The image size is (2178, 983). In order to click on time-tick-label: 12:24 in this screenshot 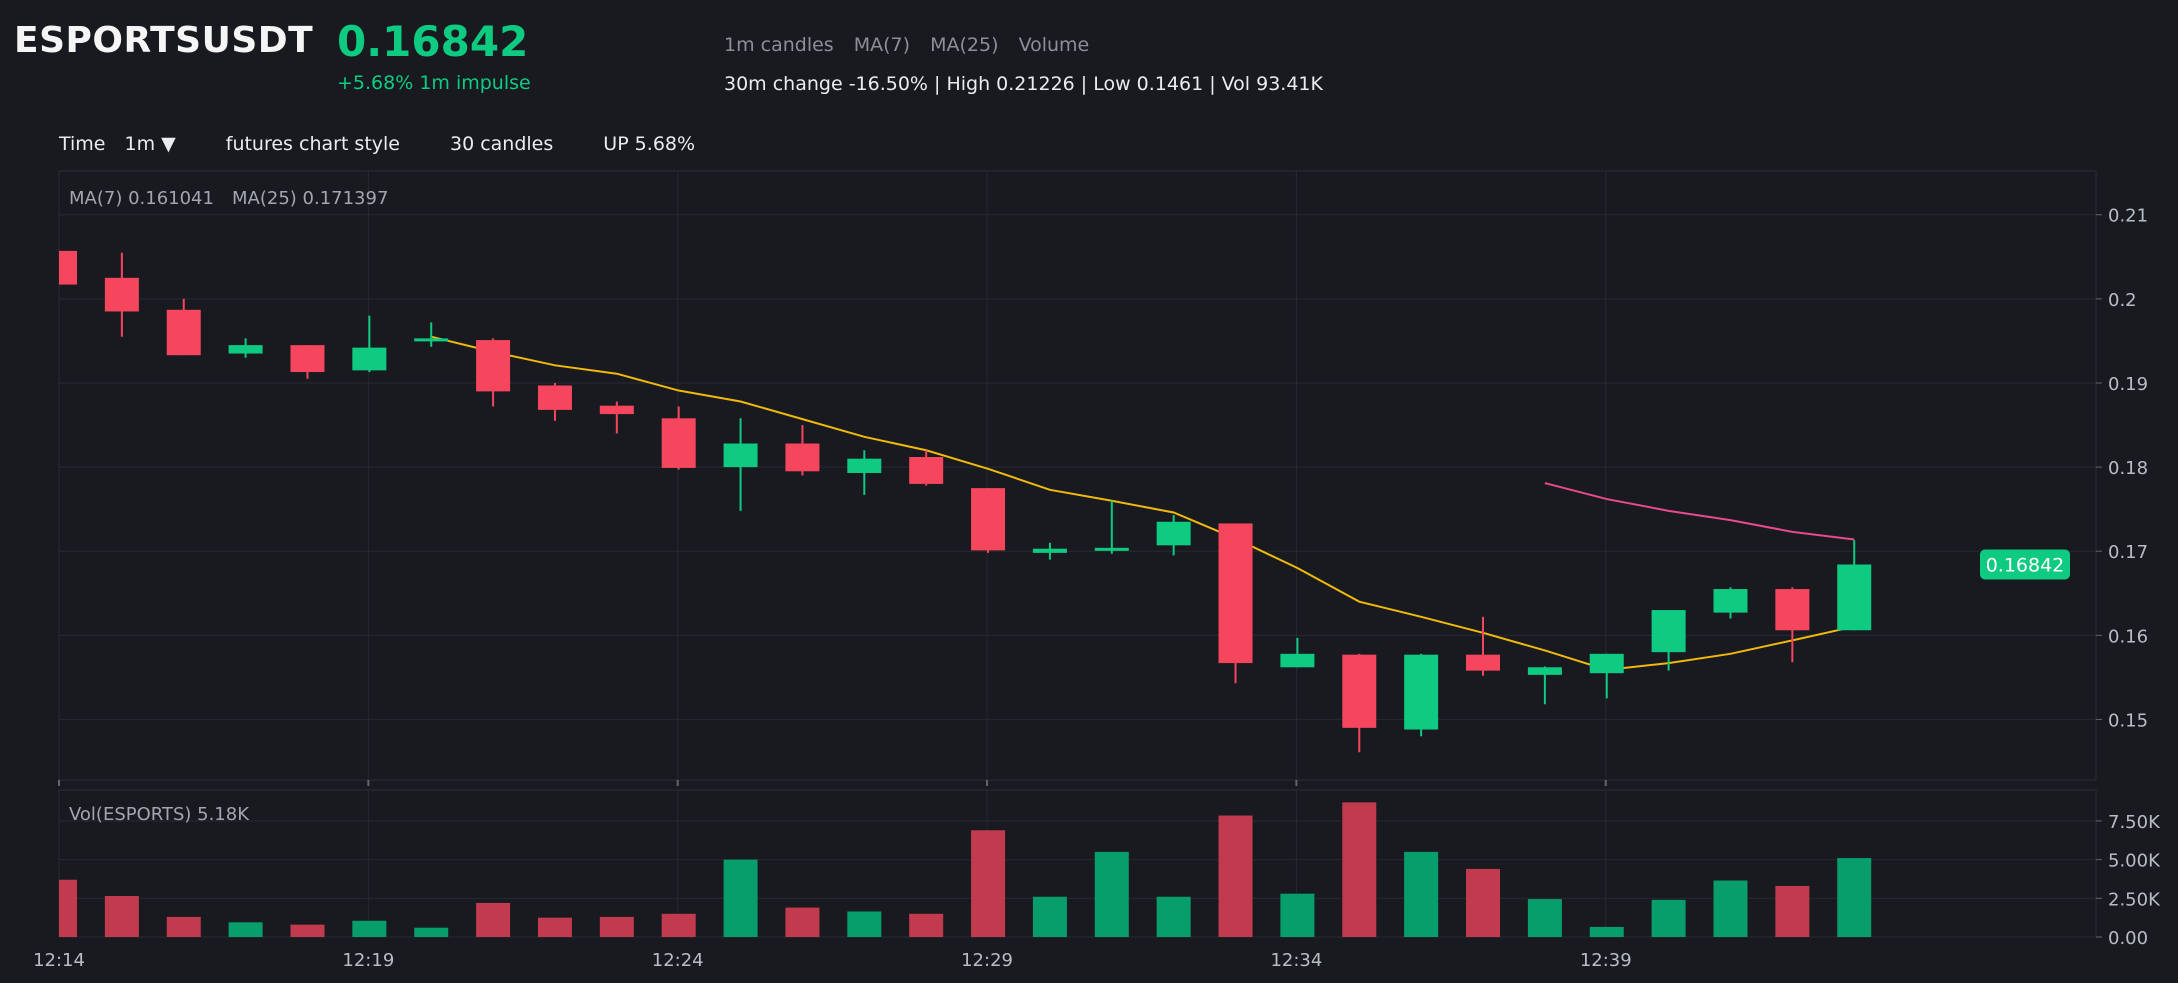, I will do `click(678, 960)`.